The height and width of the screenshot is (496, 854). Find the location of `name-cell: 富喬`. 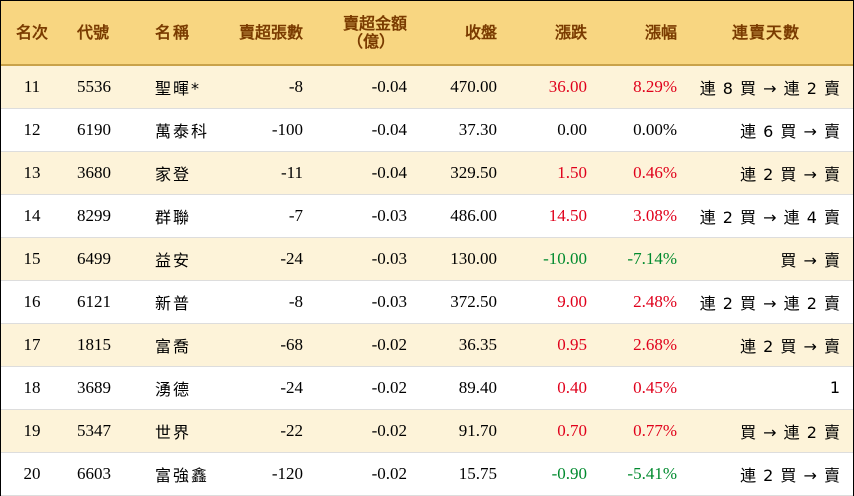

name-cell: 富喬 is located at coordinates (175, 345).